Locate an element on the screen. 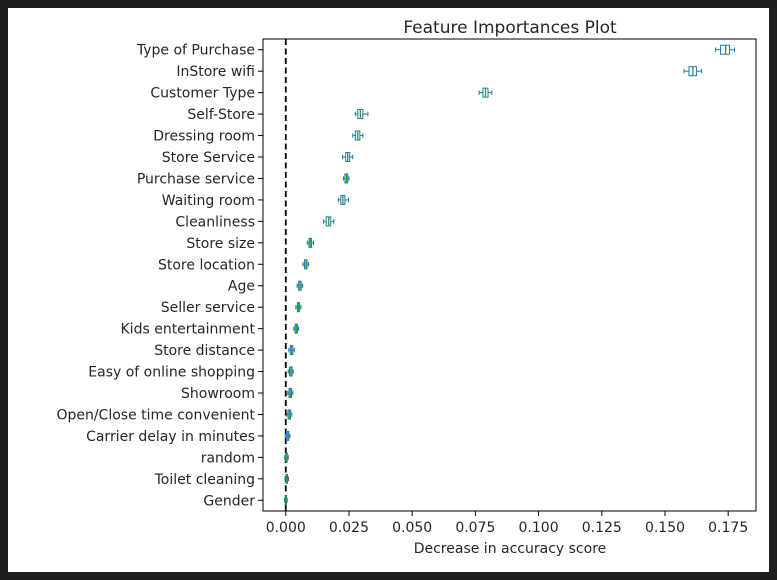 Image resolution: width=777 pixels, height=580 pixels. y-tick-label: Waiting room is located at coordinates (208, 201).